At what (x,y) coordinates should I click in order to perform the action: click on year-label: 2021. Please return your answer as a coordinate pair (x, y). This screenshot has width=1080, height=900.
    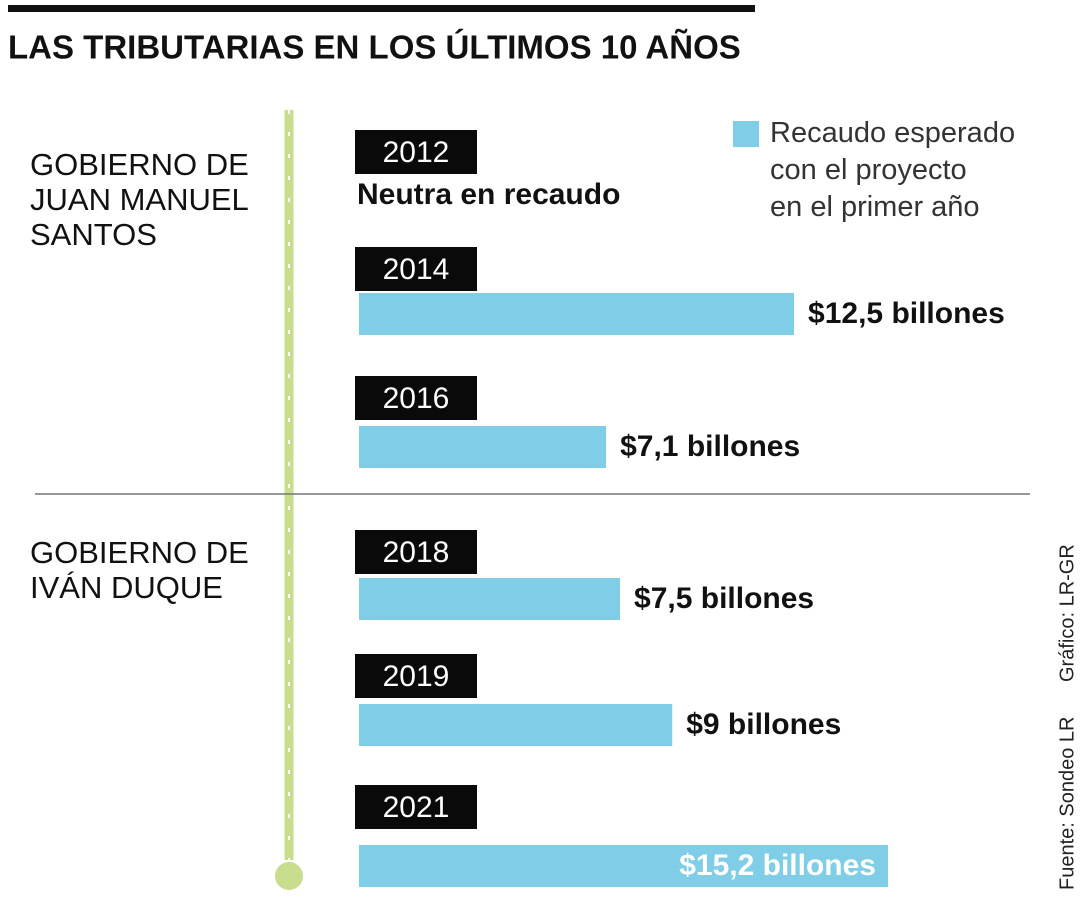
    Looking at the image, I should click on (416, 807).